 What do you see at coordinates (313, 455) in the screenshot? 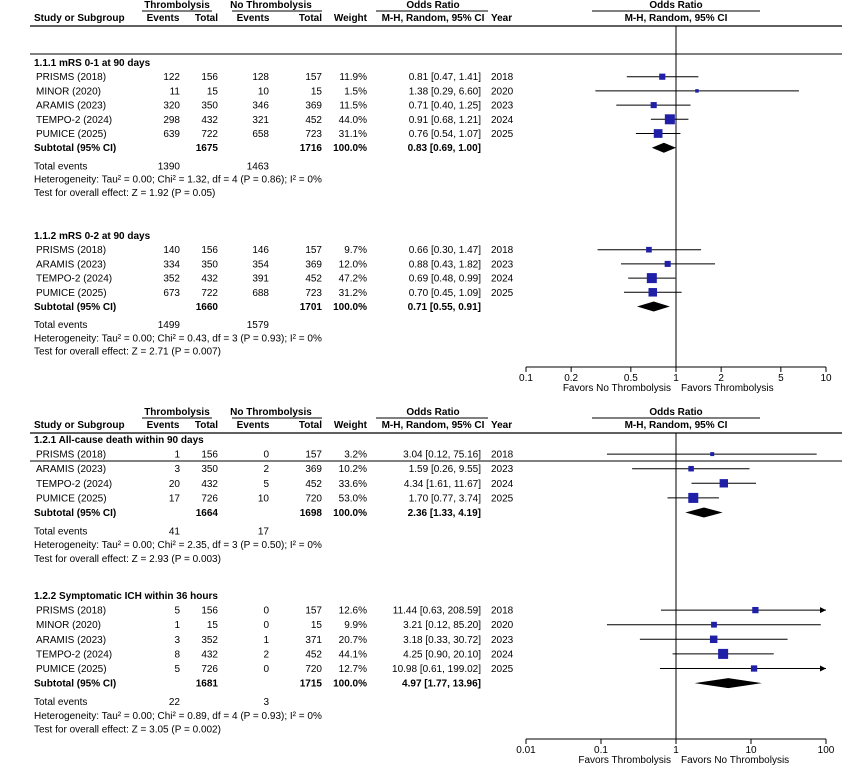
I see `total-2: 157` at bounding box center [313, 455].